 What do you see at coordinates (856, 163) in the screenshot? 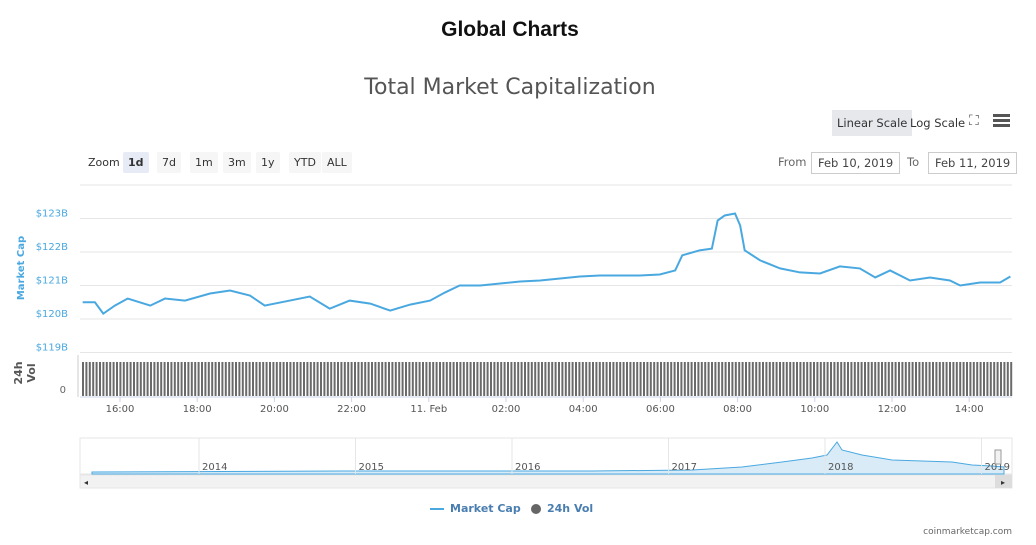
I see `from-date-input: Feb 10, 2019` at bounding box center [856, 163].